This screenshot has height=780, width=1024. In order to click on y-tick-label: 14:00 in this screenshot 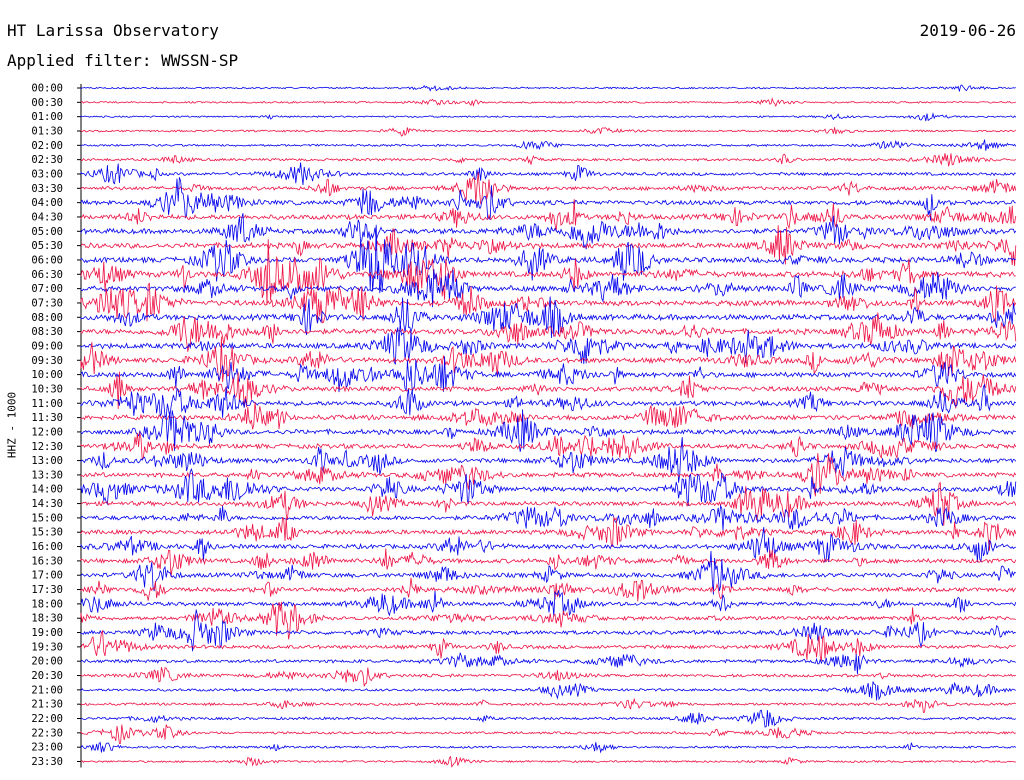, I will do `click(47, 490)`.